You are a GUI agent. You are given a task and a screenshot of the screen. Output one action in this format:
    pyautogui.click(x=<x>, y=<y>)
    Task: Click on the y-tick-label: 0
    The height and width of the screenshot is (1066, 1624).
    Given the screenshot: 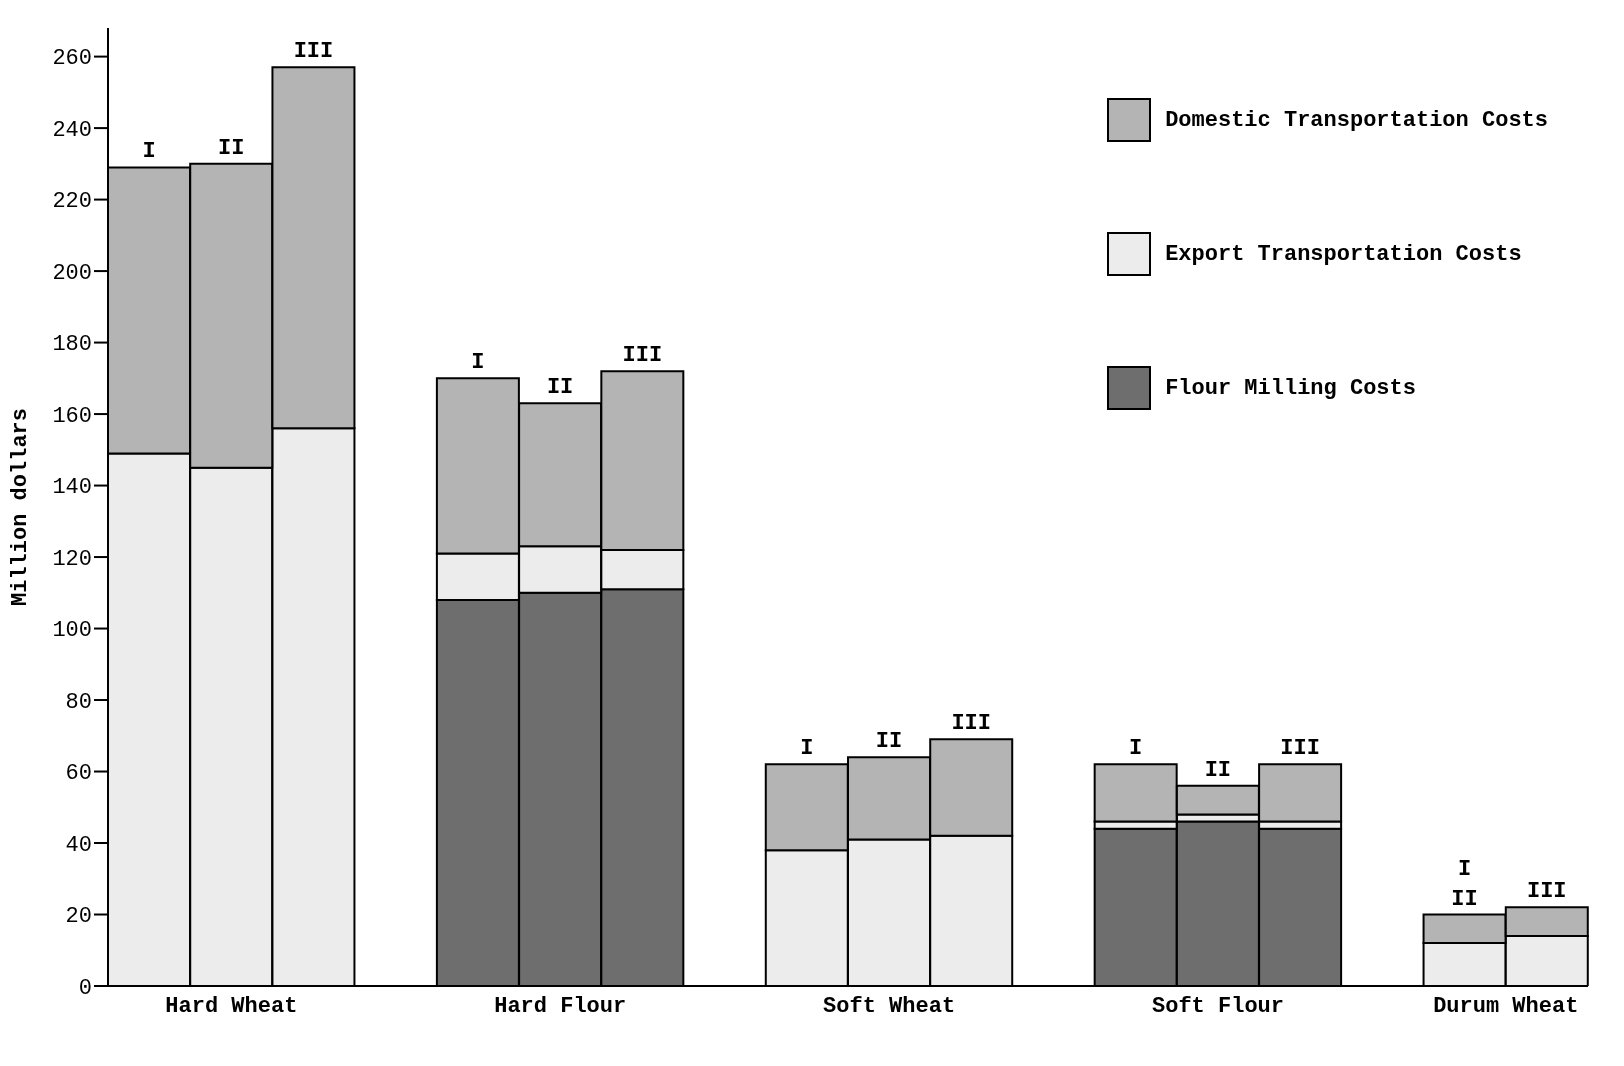 What is the action you would take?
    pyautogui.click(x=85, y=988)
    